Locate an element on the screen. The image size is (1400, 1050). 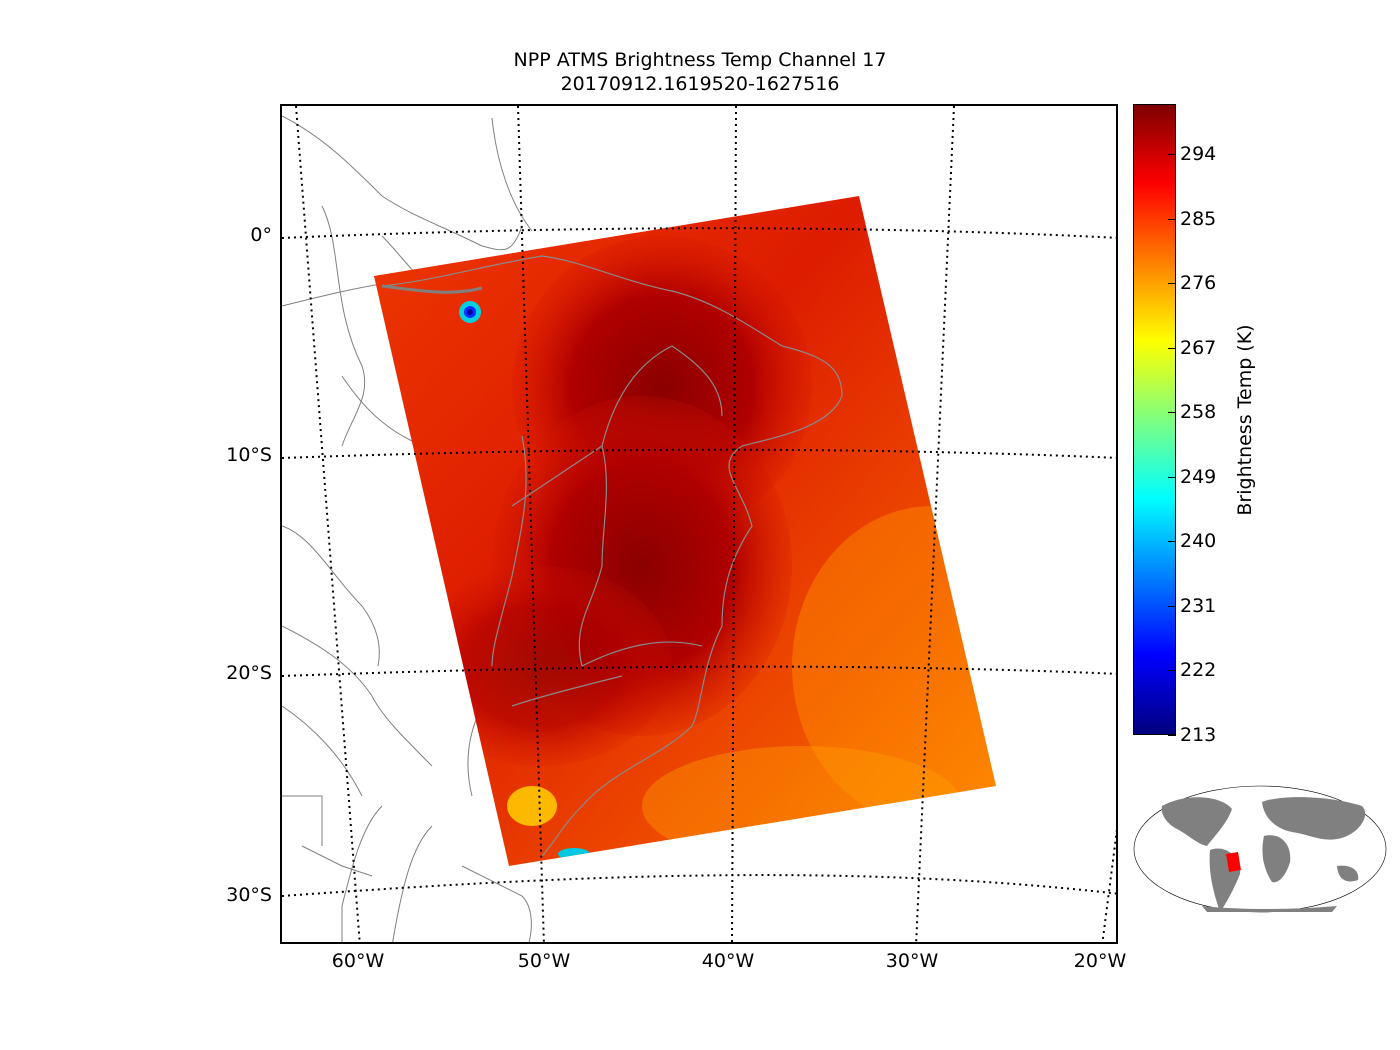
inset-globe-map is located at coordinates (1260, 849).